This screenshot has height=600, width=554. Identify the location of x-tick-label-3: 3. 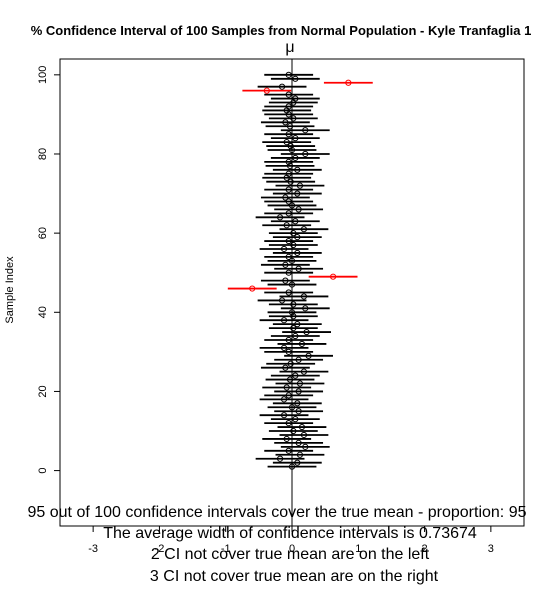
(491, 549).